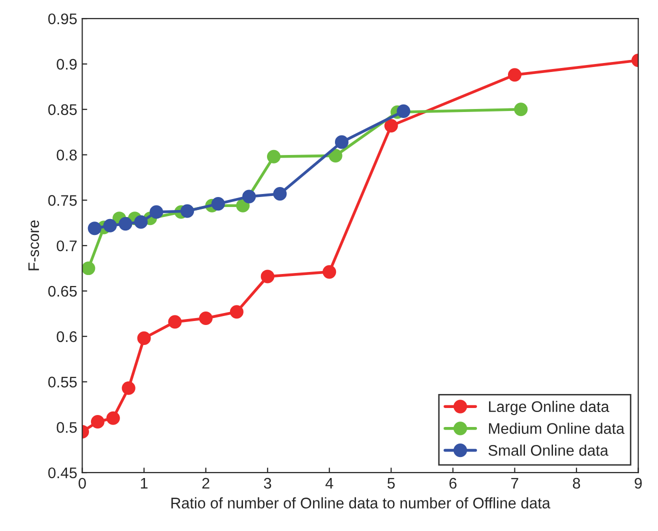  I want to click on y-tick-label: 0.65, so click(62, 291).